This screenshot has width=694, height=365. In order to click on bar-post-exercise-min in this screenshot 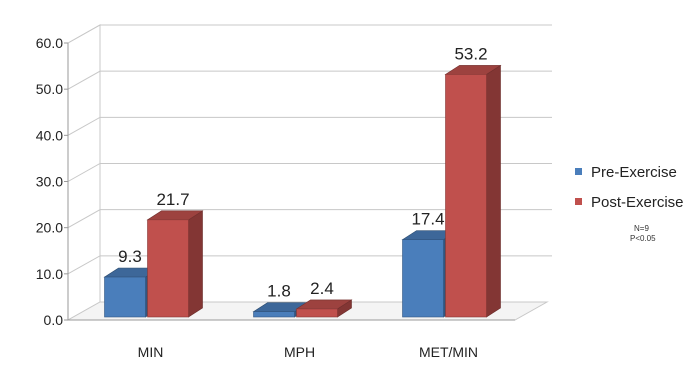, I will do `click(175, 264)`.